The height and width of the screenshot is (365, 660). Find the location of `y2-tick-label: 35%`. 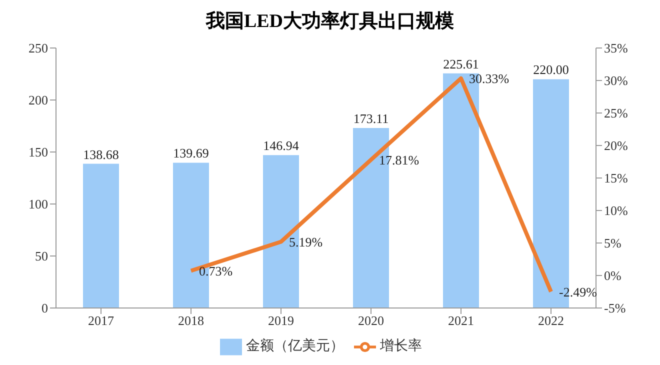

y2-tick-label: 35% is located at coordinates (616, 48).